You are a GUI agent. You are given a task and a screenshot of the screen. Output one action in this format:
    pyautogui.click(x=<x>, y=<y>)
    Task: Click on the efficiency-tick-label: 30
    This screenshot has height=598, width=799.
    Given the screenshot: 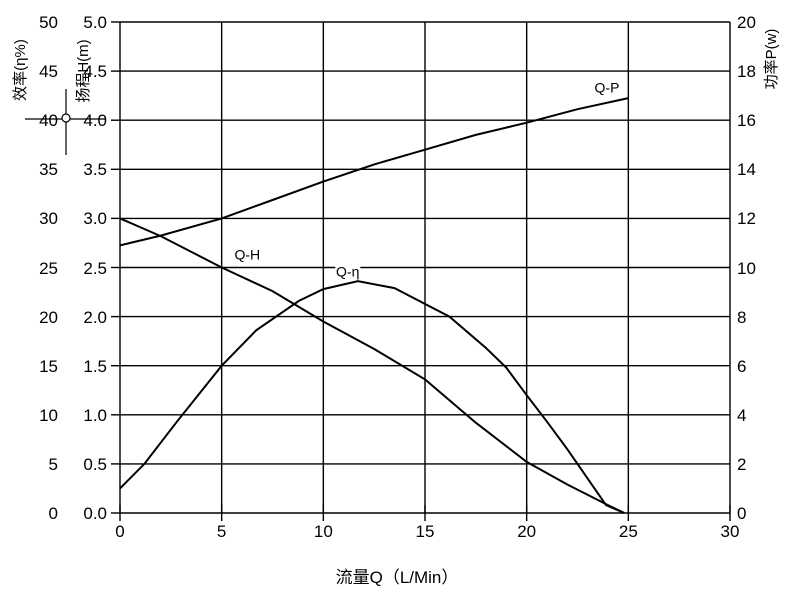 What is the action you would take?
    pyautogui.click(x=48, y=219)
    